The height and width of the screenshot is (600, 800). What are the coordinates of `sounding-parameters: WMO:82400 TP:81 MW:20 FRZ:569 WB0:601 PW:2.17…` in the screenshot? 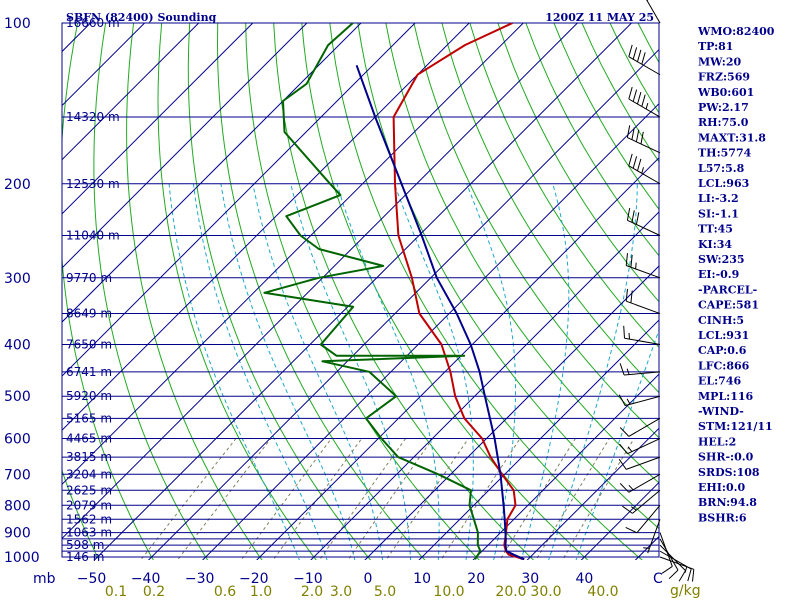 It's located at (736, 274).